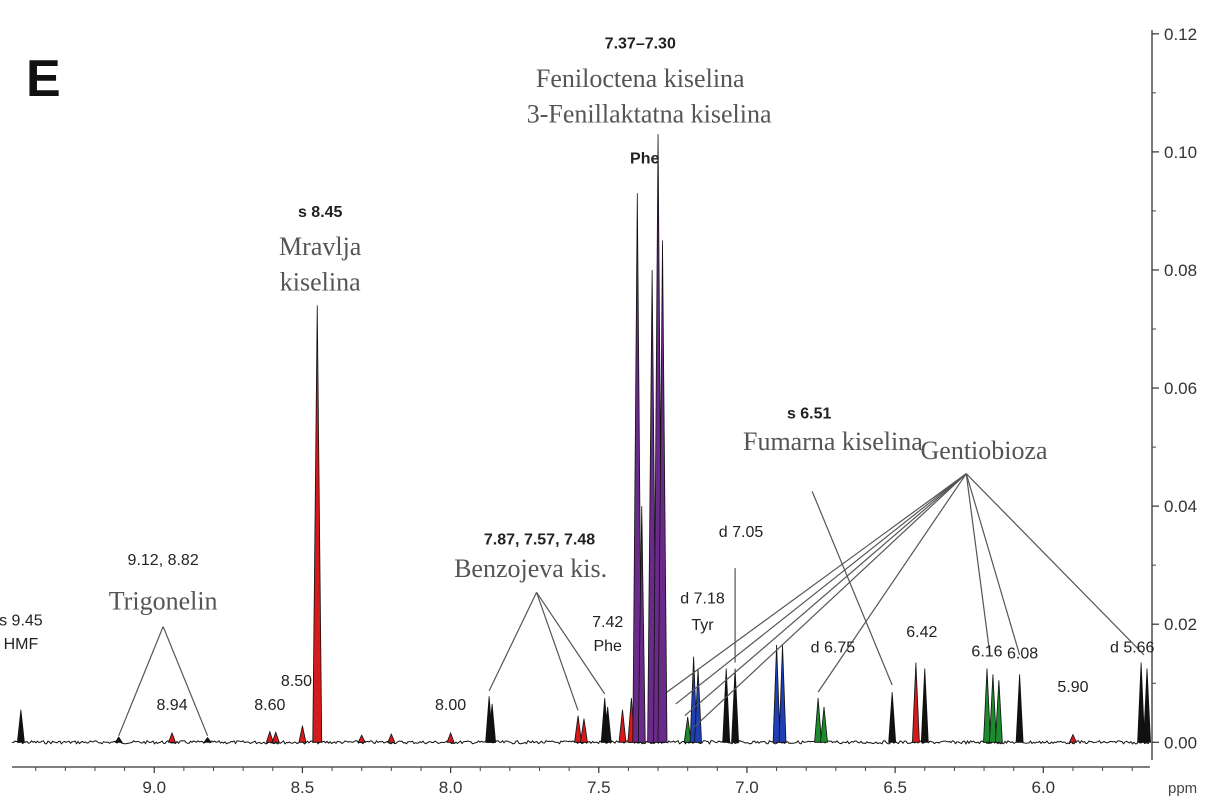 This screenshot has width=1206, height=801. Describe the element at coordinates (320, 282) in the screenshot. I see `compound-label-formic-2: kiselina` at that location.